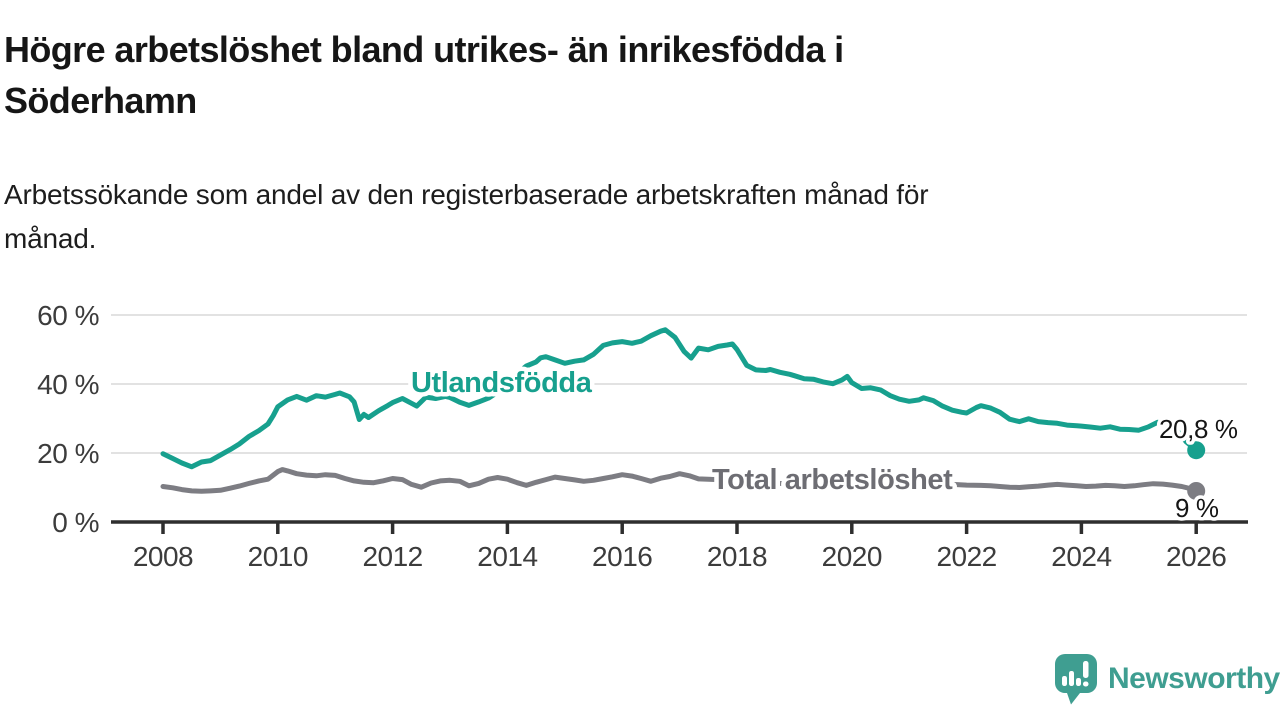  I want to click on x-tick-label: 2010, so click(278, 556).